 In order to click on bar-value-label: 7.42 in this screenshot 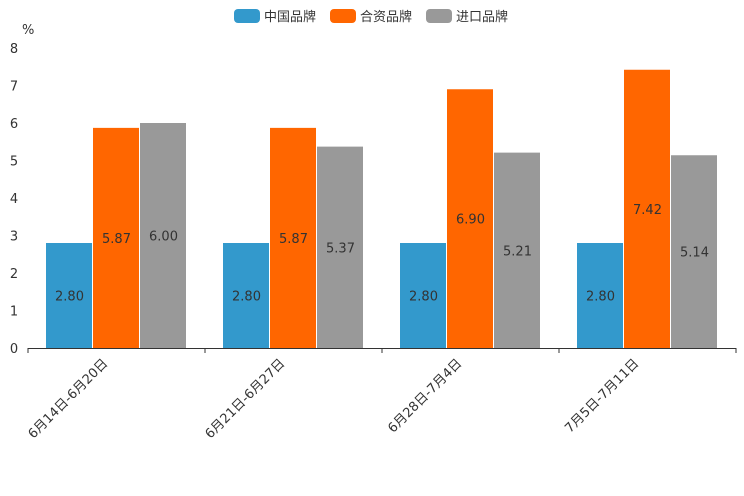, I will do `click(647, 210)`.